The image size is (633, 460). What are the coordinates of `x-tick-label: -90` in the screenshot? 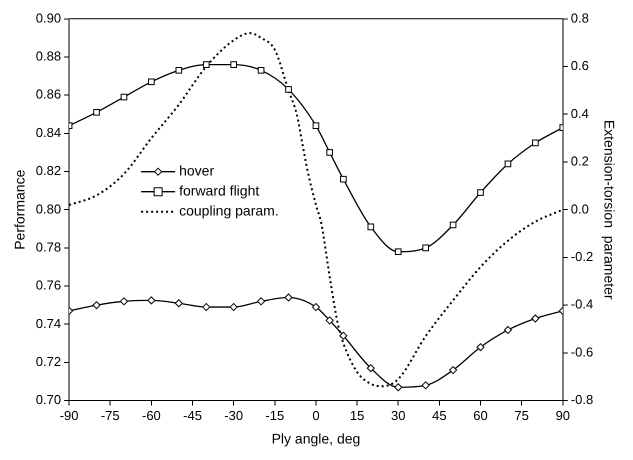 It's located at (69, 415).